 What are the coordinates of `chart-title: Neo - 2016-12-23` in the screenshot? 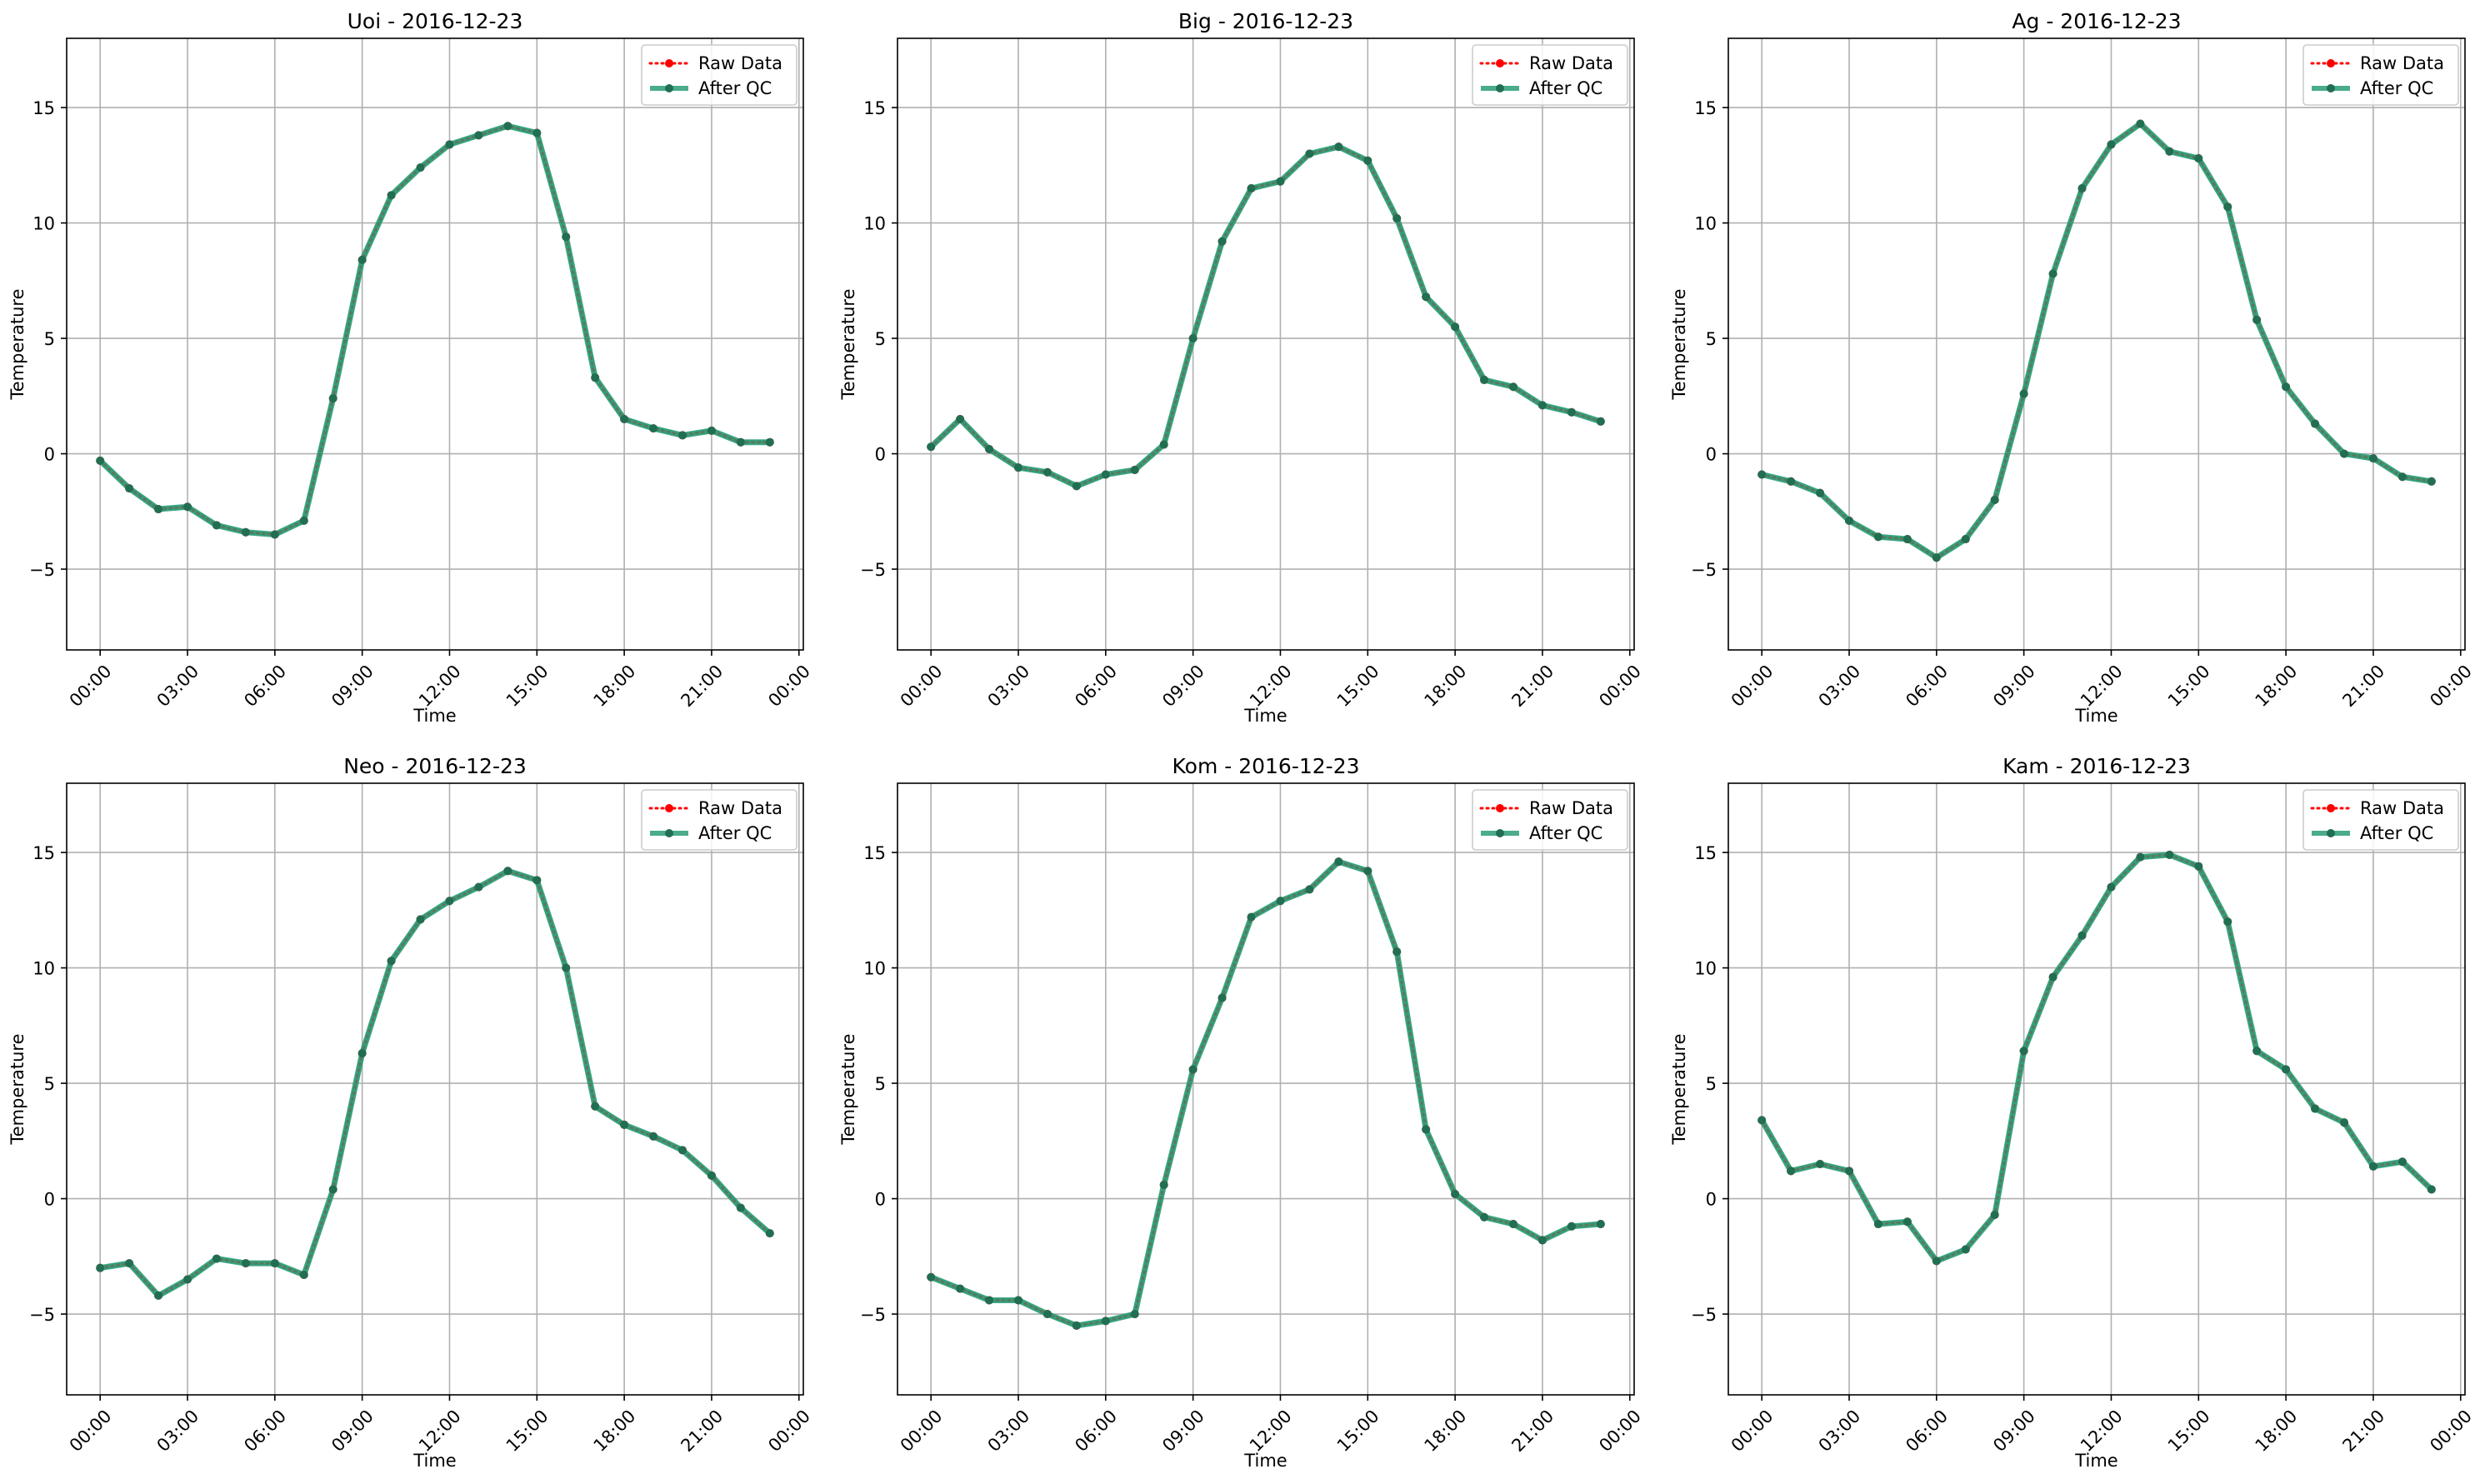 It's located at (435, 766).